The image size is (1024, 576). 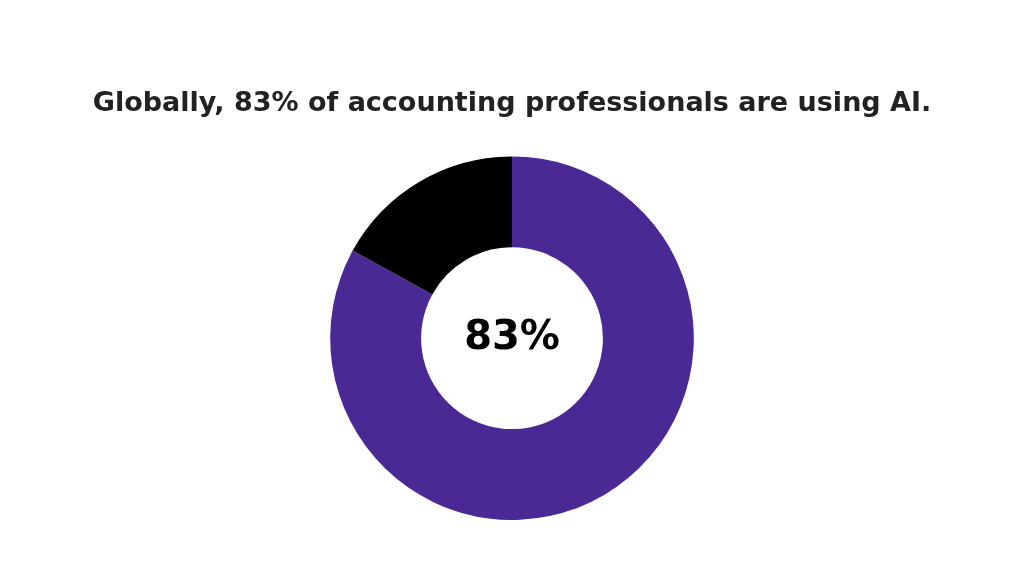 What do you see at coordinates (512, 102) in the screenshot?
I see `chart-title: Globally, 83% of accounting professionals are using AI.` at bounding box center [512, 102].